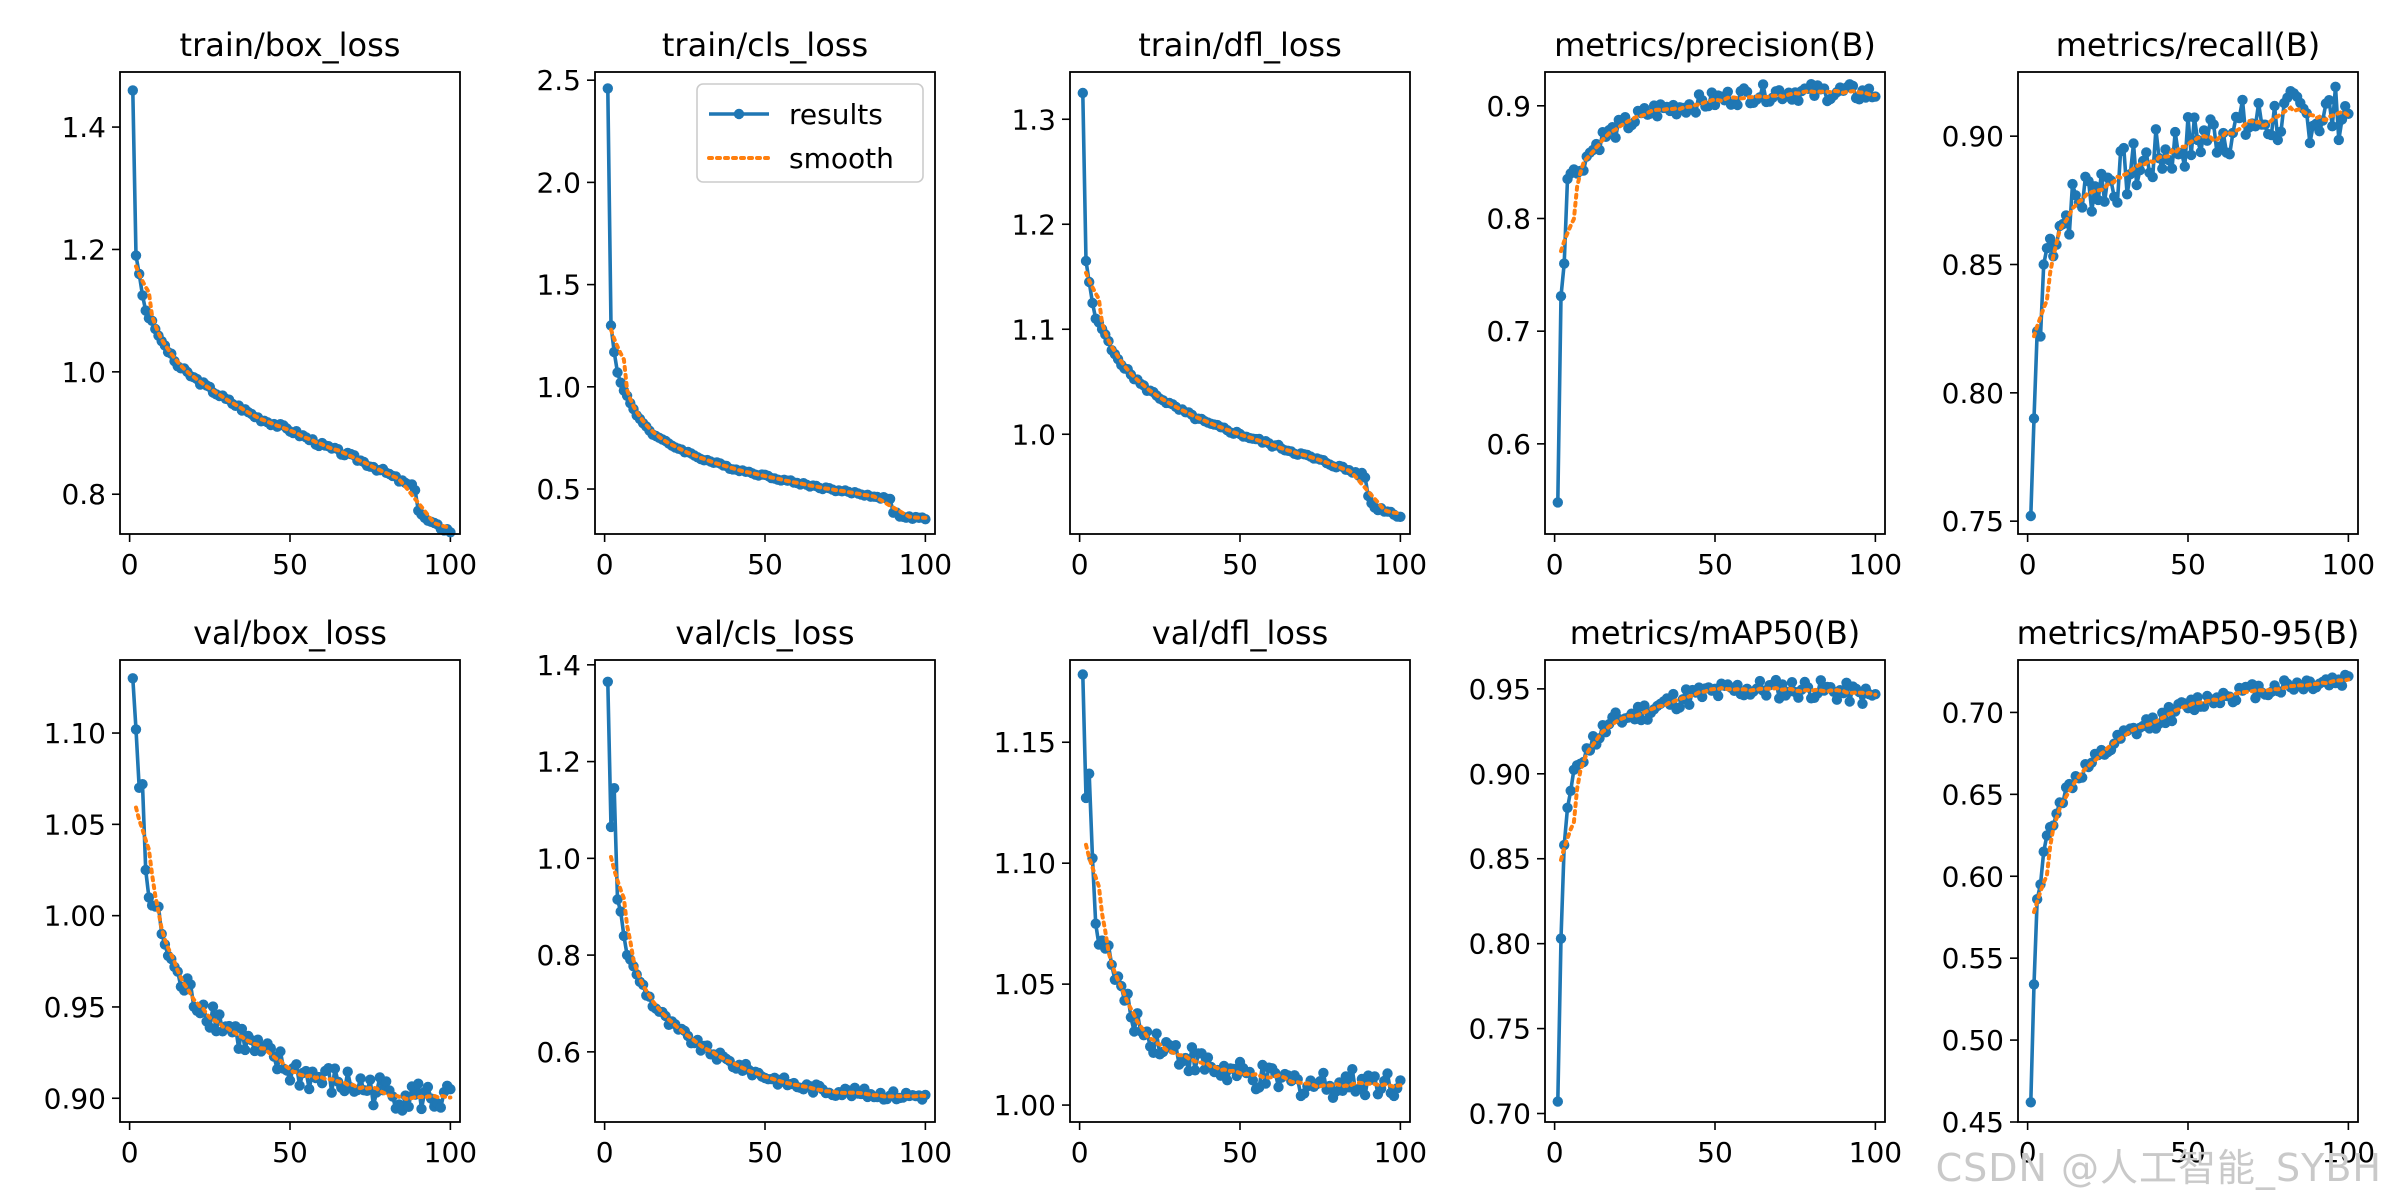 The height and width of the screenshot is (1200, 2400). What do you see at coordinates (1715, 564) in the screenshot?
I see `x-tick-label: 50` at bounding box center [1715, 564].